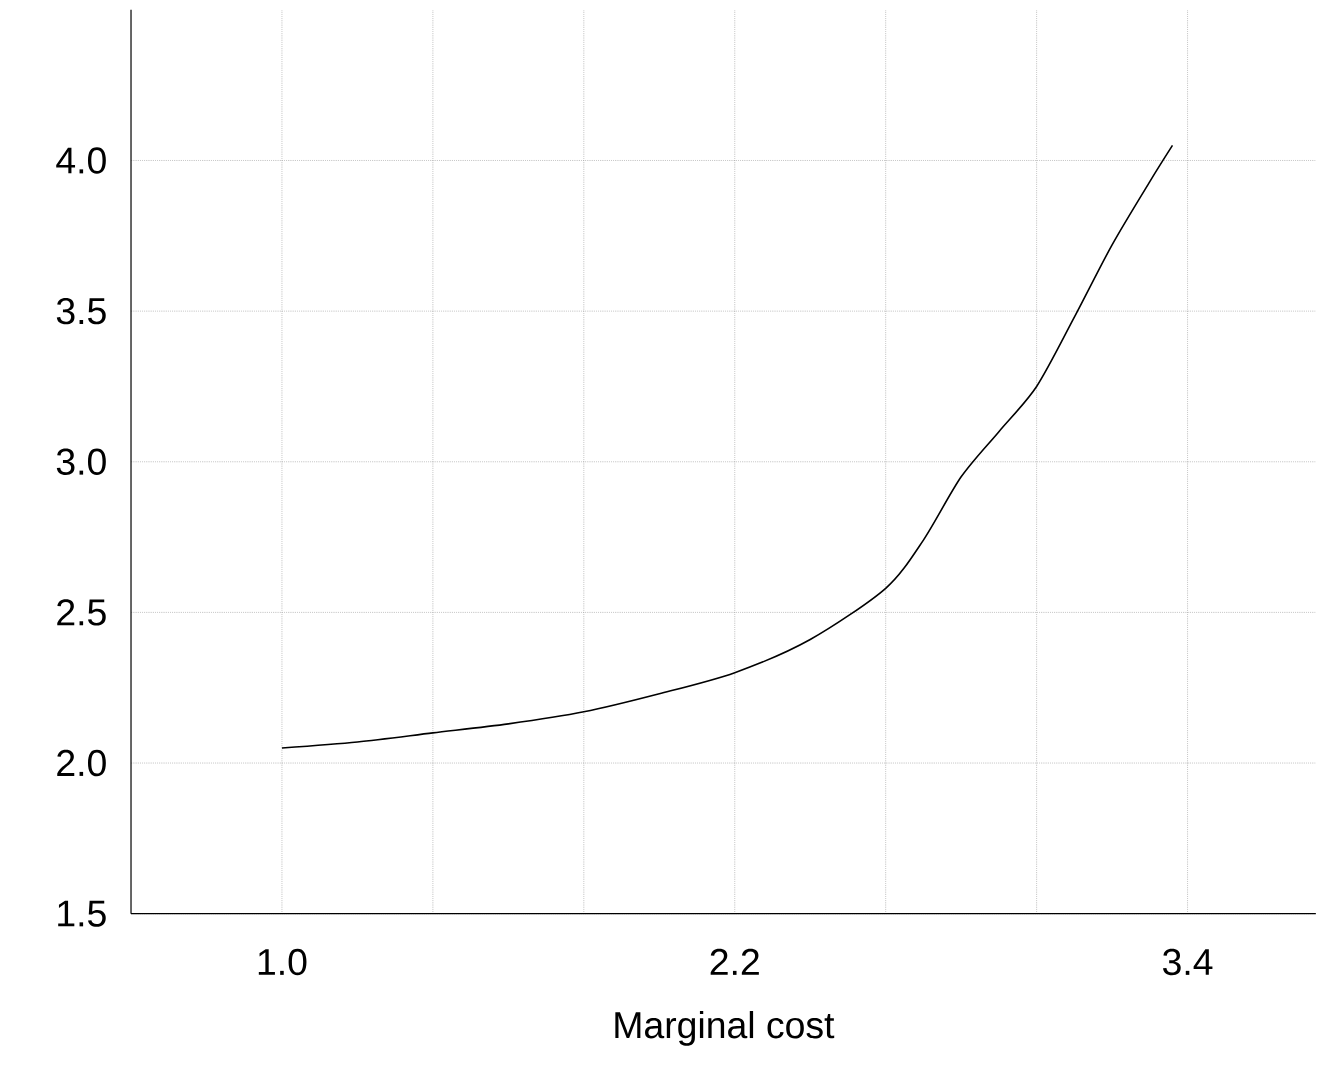 The height and width of the screenshot is (1091, 1328). I want to click on x-axis-title: Marginal cost, so click(725, 1028).